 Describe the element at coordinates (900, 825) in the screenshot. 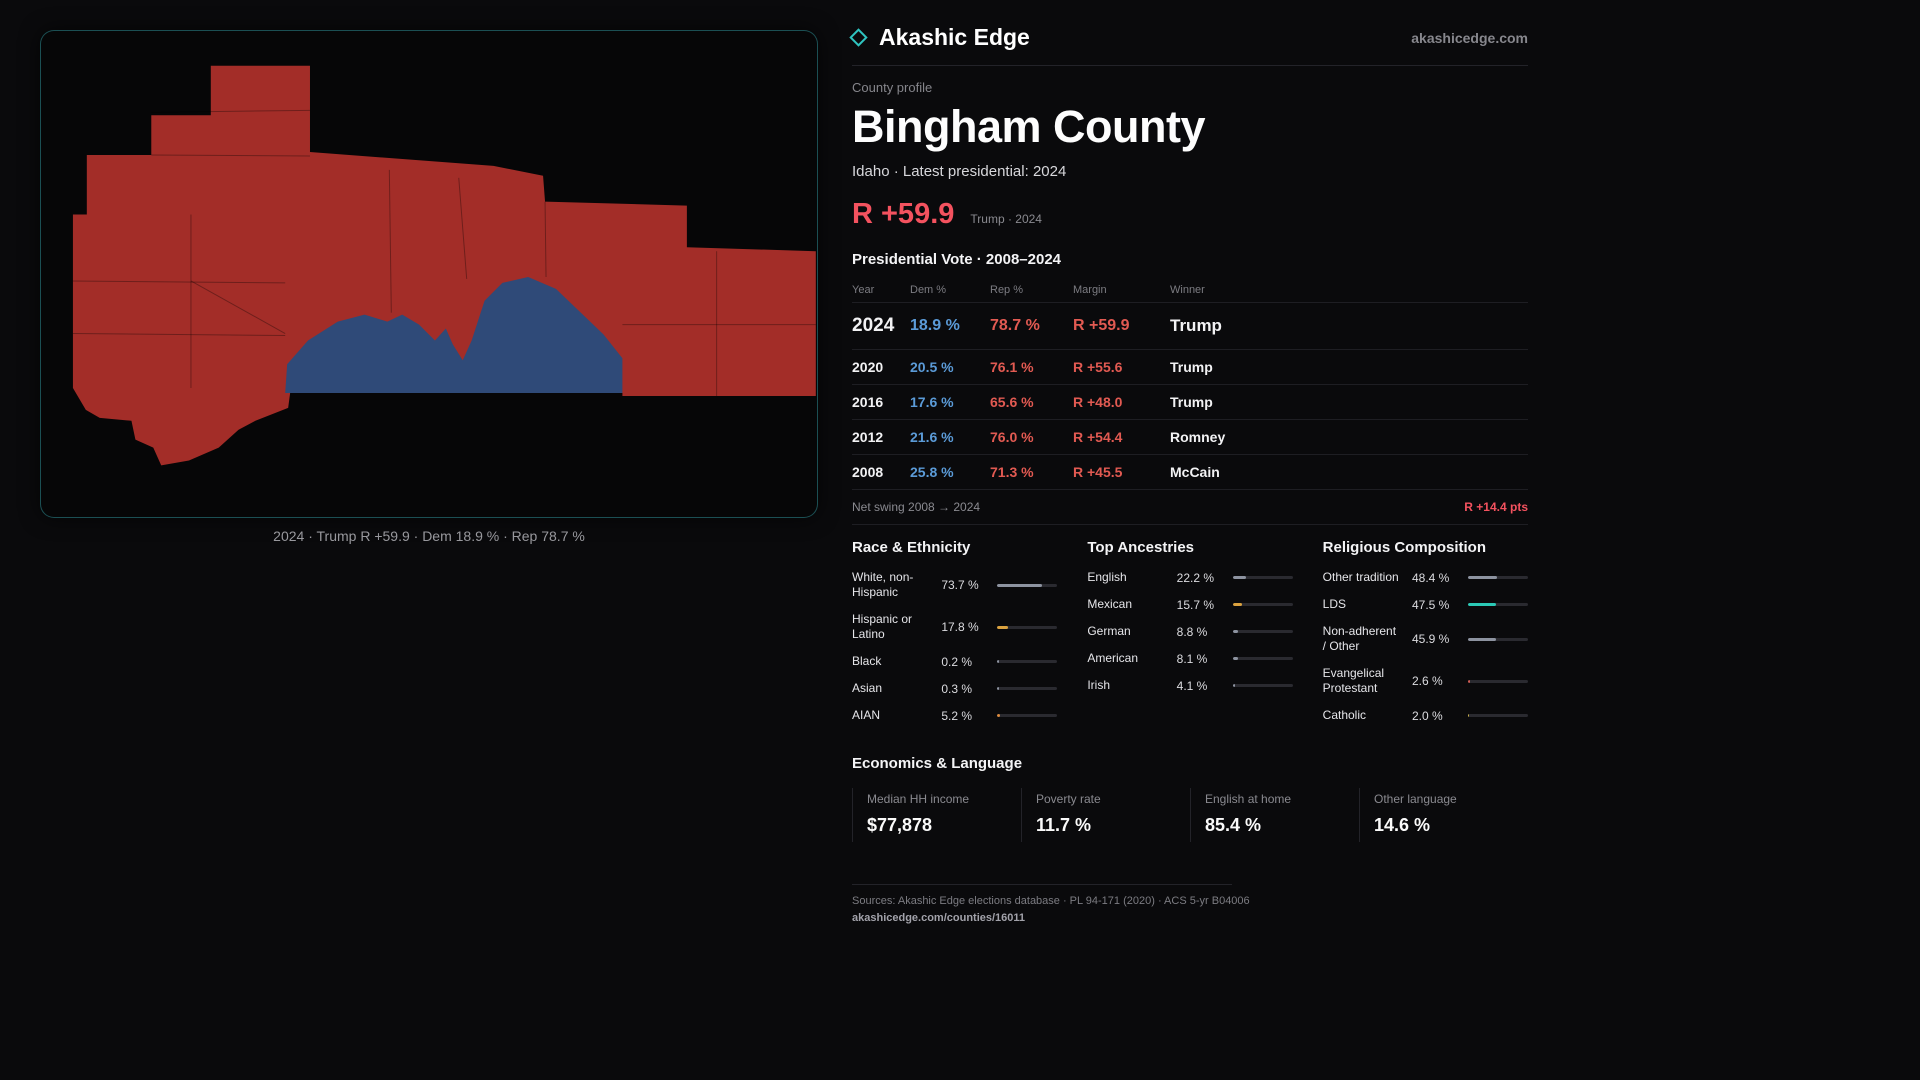

I see `stat-value: $77,878` at that location.